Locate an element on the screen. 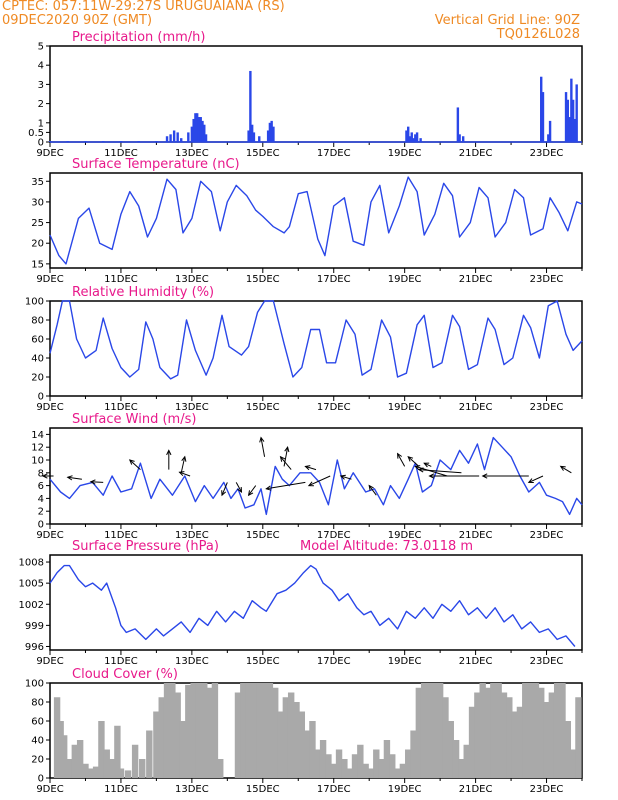 The image size is (618, 800). header-date: 09DEC2020 90Z (GMT) is located at coordinates (77, 20).